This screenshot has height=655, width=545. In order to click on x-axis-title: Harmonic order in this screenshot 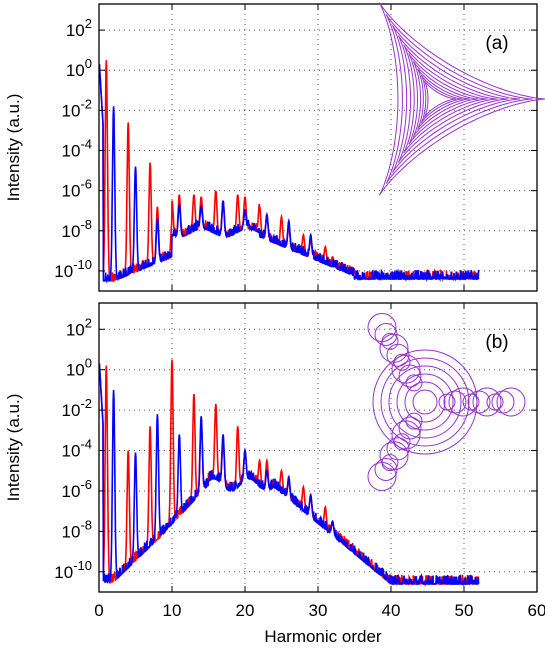, I will do `click(322, 636)`.